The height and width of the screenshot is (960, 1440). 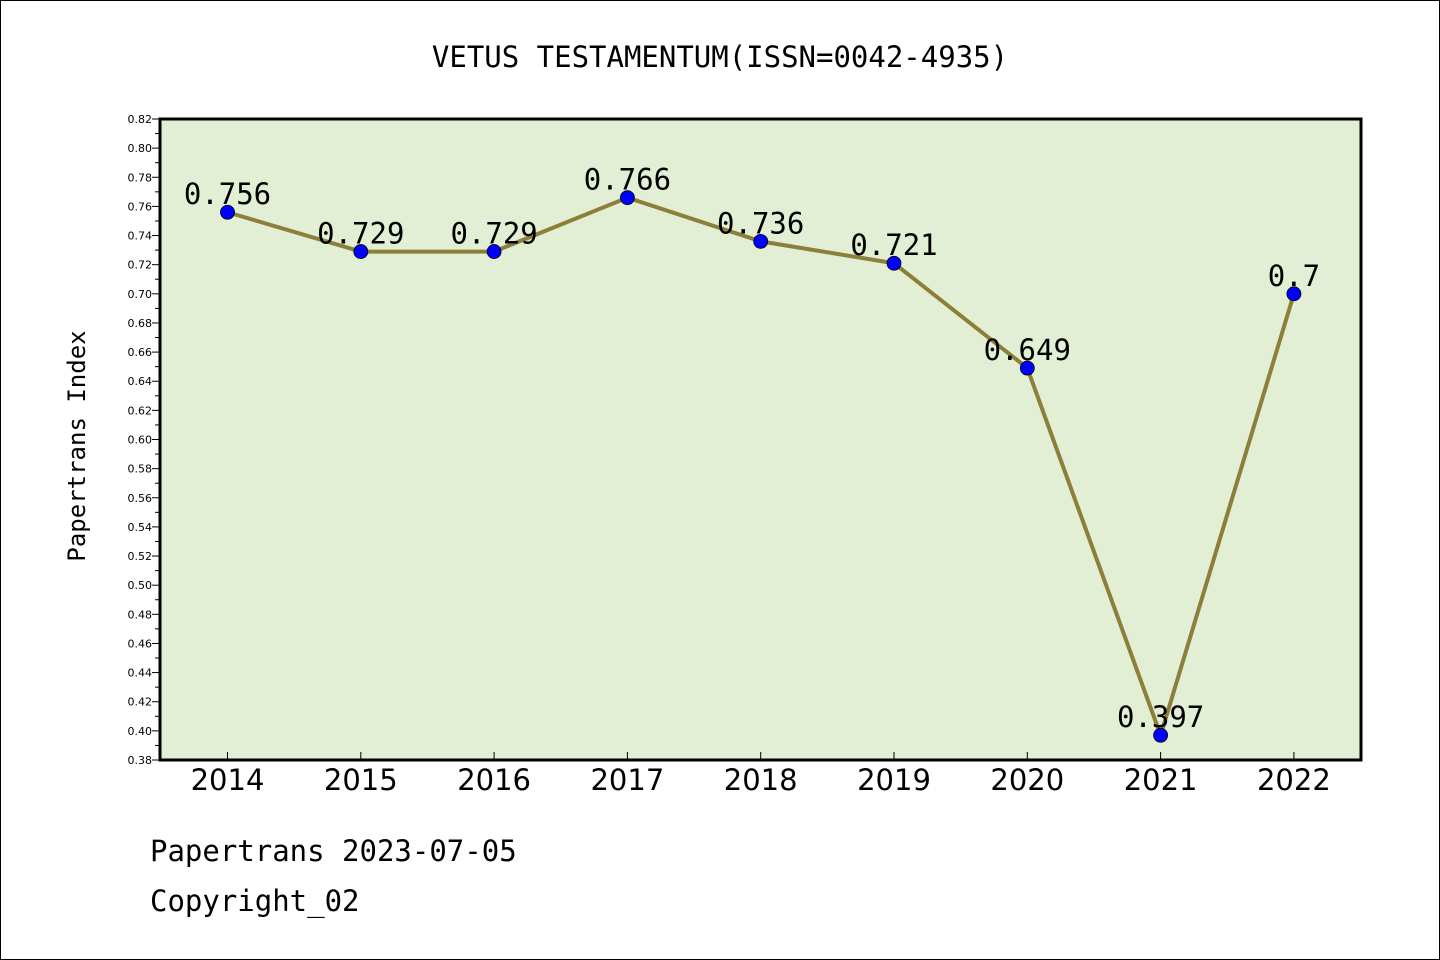 What do you see at coordinates (140, 410) in the screenshot?
I see `y-tick-label: 0.62` at bounding box center [140, 410].